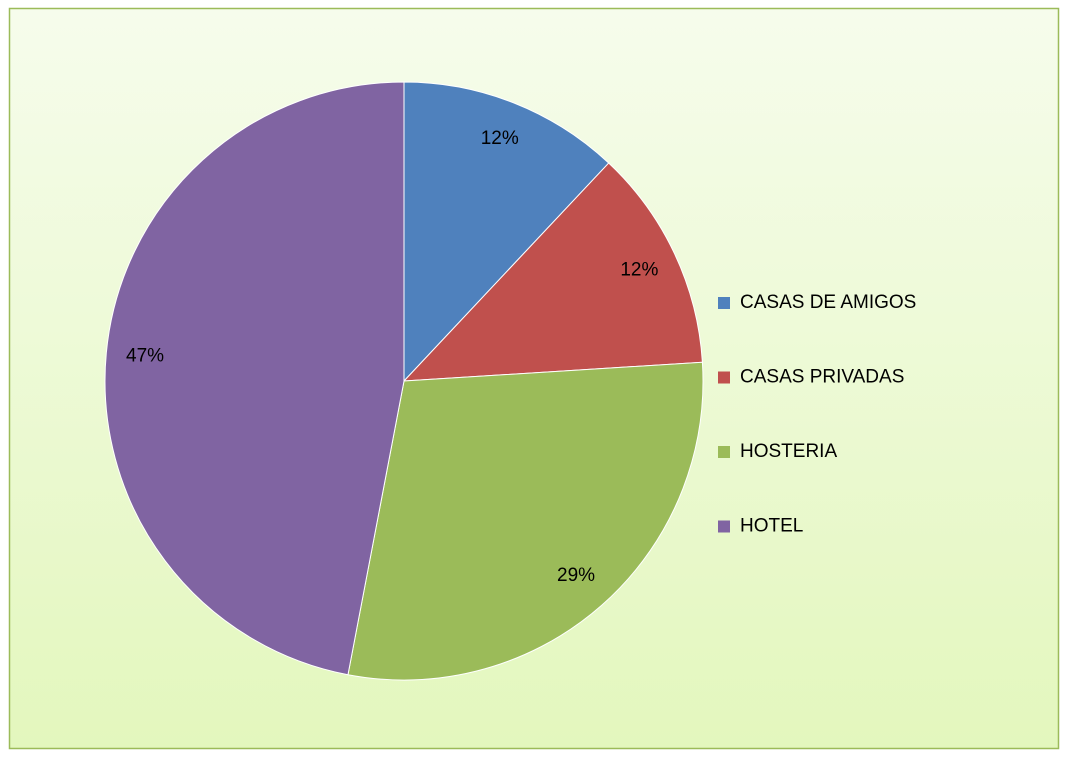  Describe the element at coordinates (145, 356) in the screenshot. I see `data-label: 47%` at that location.